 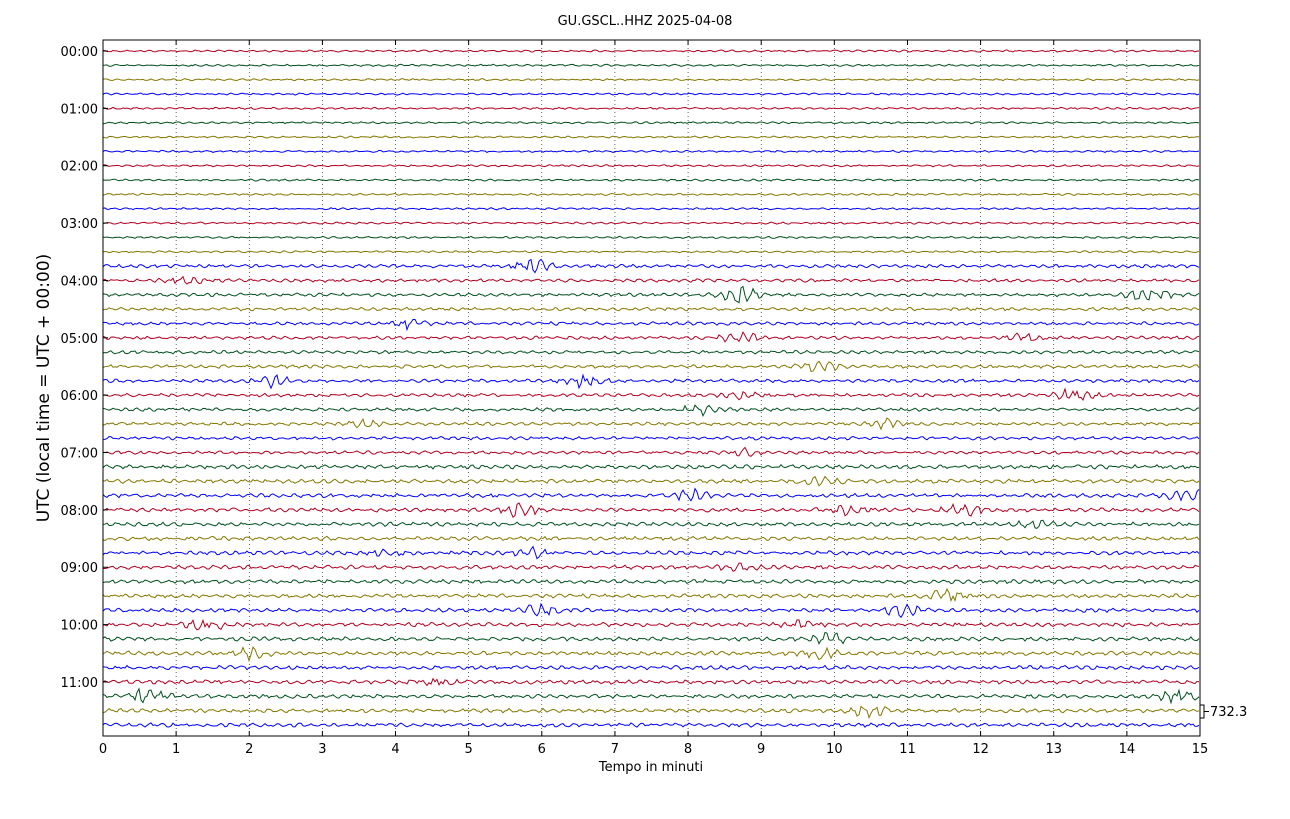 I want to click on x-tick-label: 11, so click(x=907, y=749).